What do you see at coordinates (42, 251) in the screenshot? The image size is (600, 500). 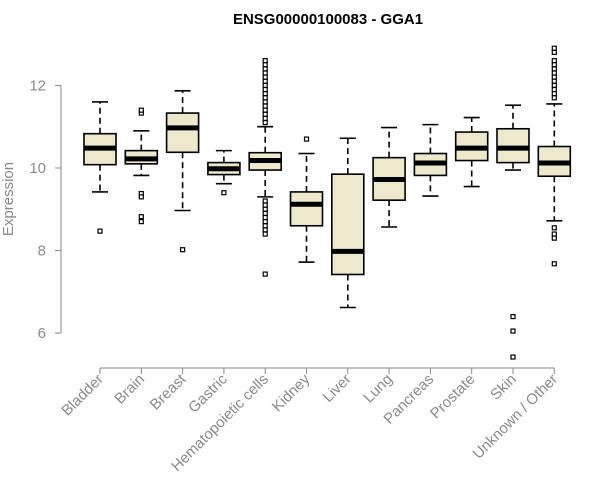 I see `y-tick-label: 8` at bounding box center [42, 251].